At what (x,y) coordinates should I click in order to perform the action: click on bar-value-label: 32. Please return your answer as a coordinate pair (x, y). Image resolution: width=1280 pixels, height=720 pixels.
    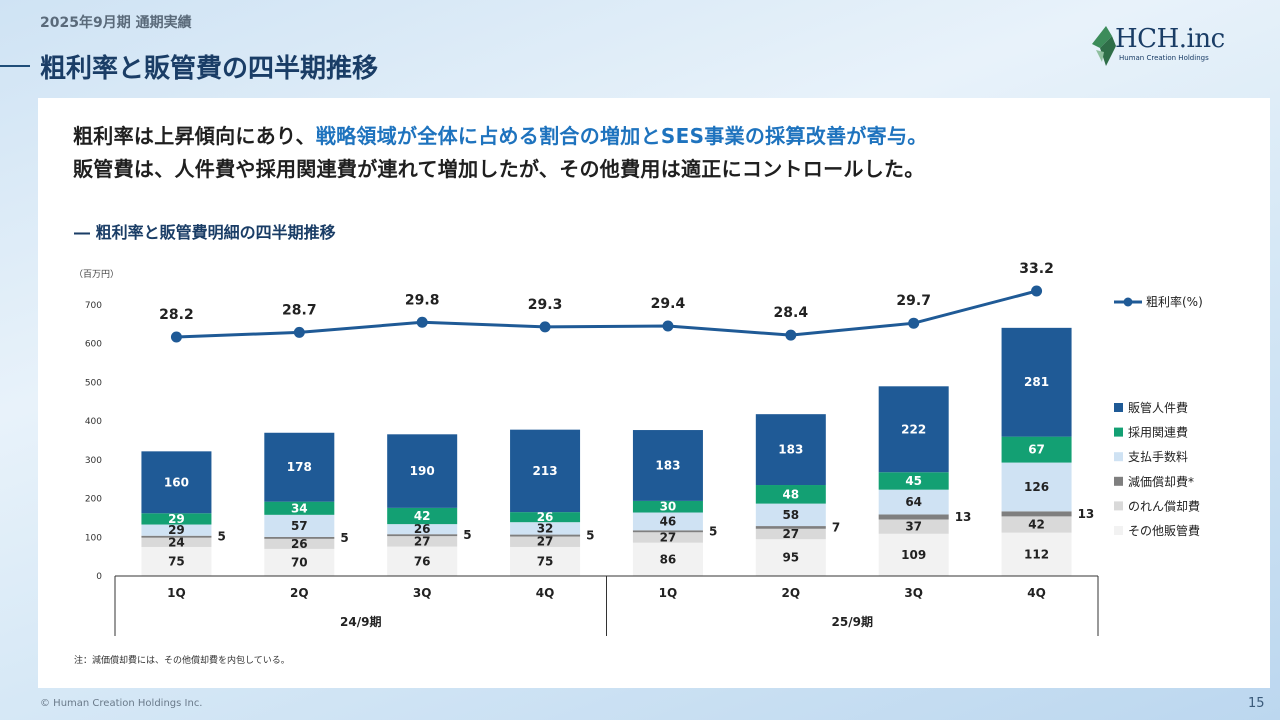
    Looking at the image, I should click on (545, 528).